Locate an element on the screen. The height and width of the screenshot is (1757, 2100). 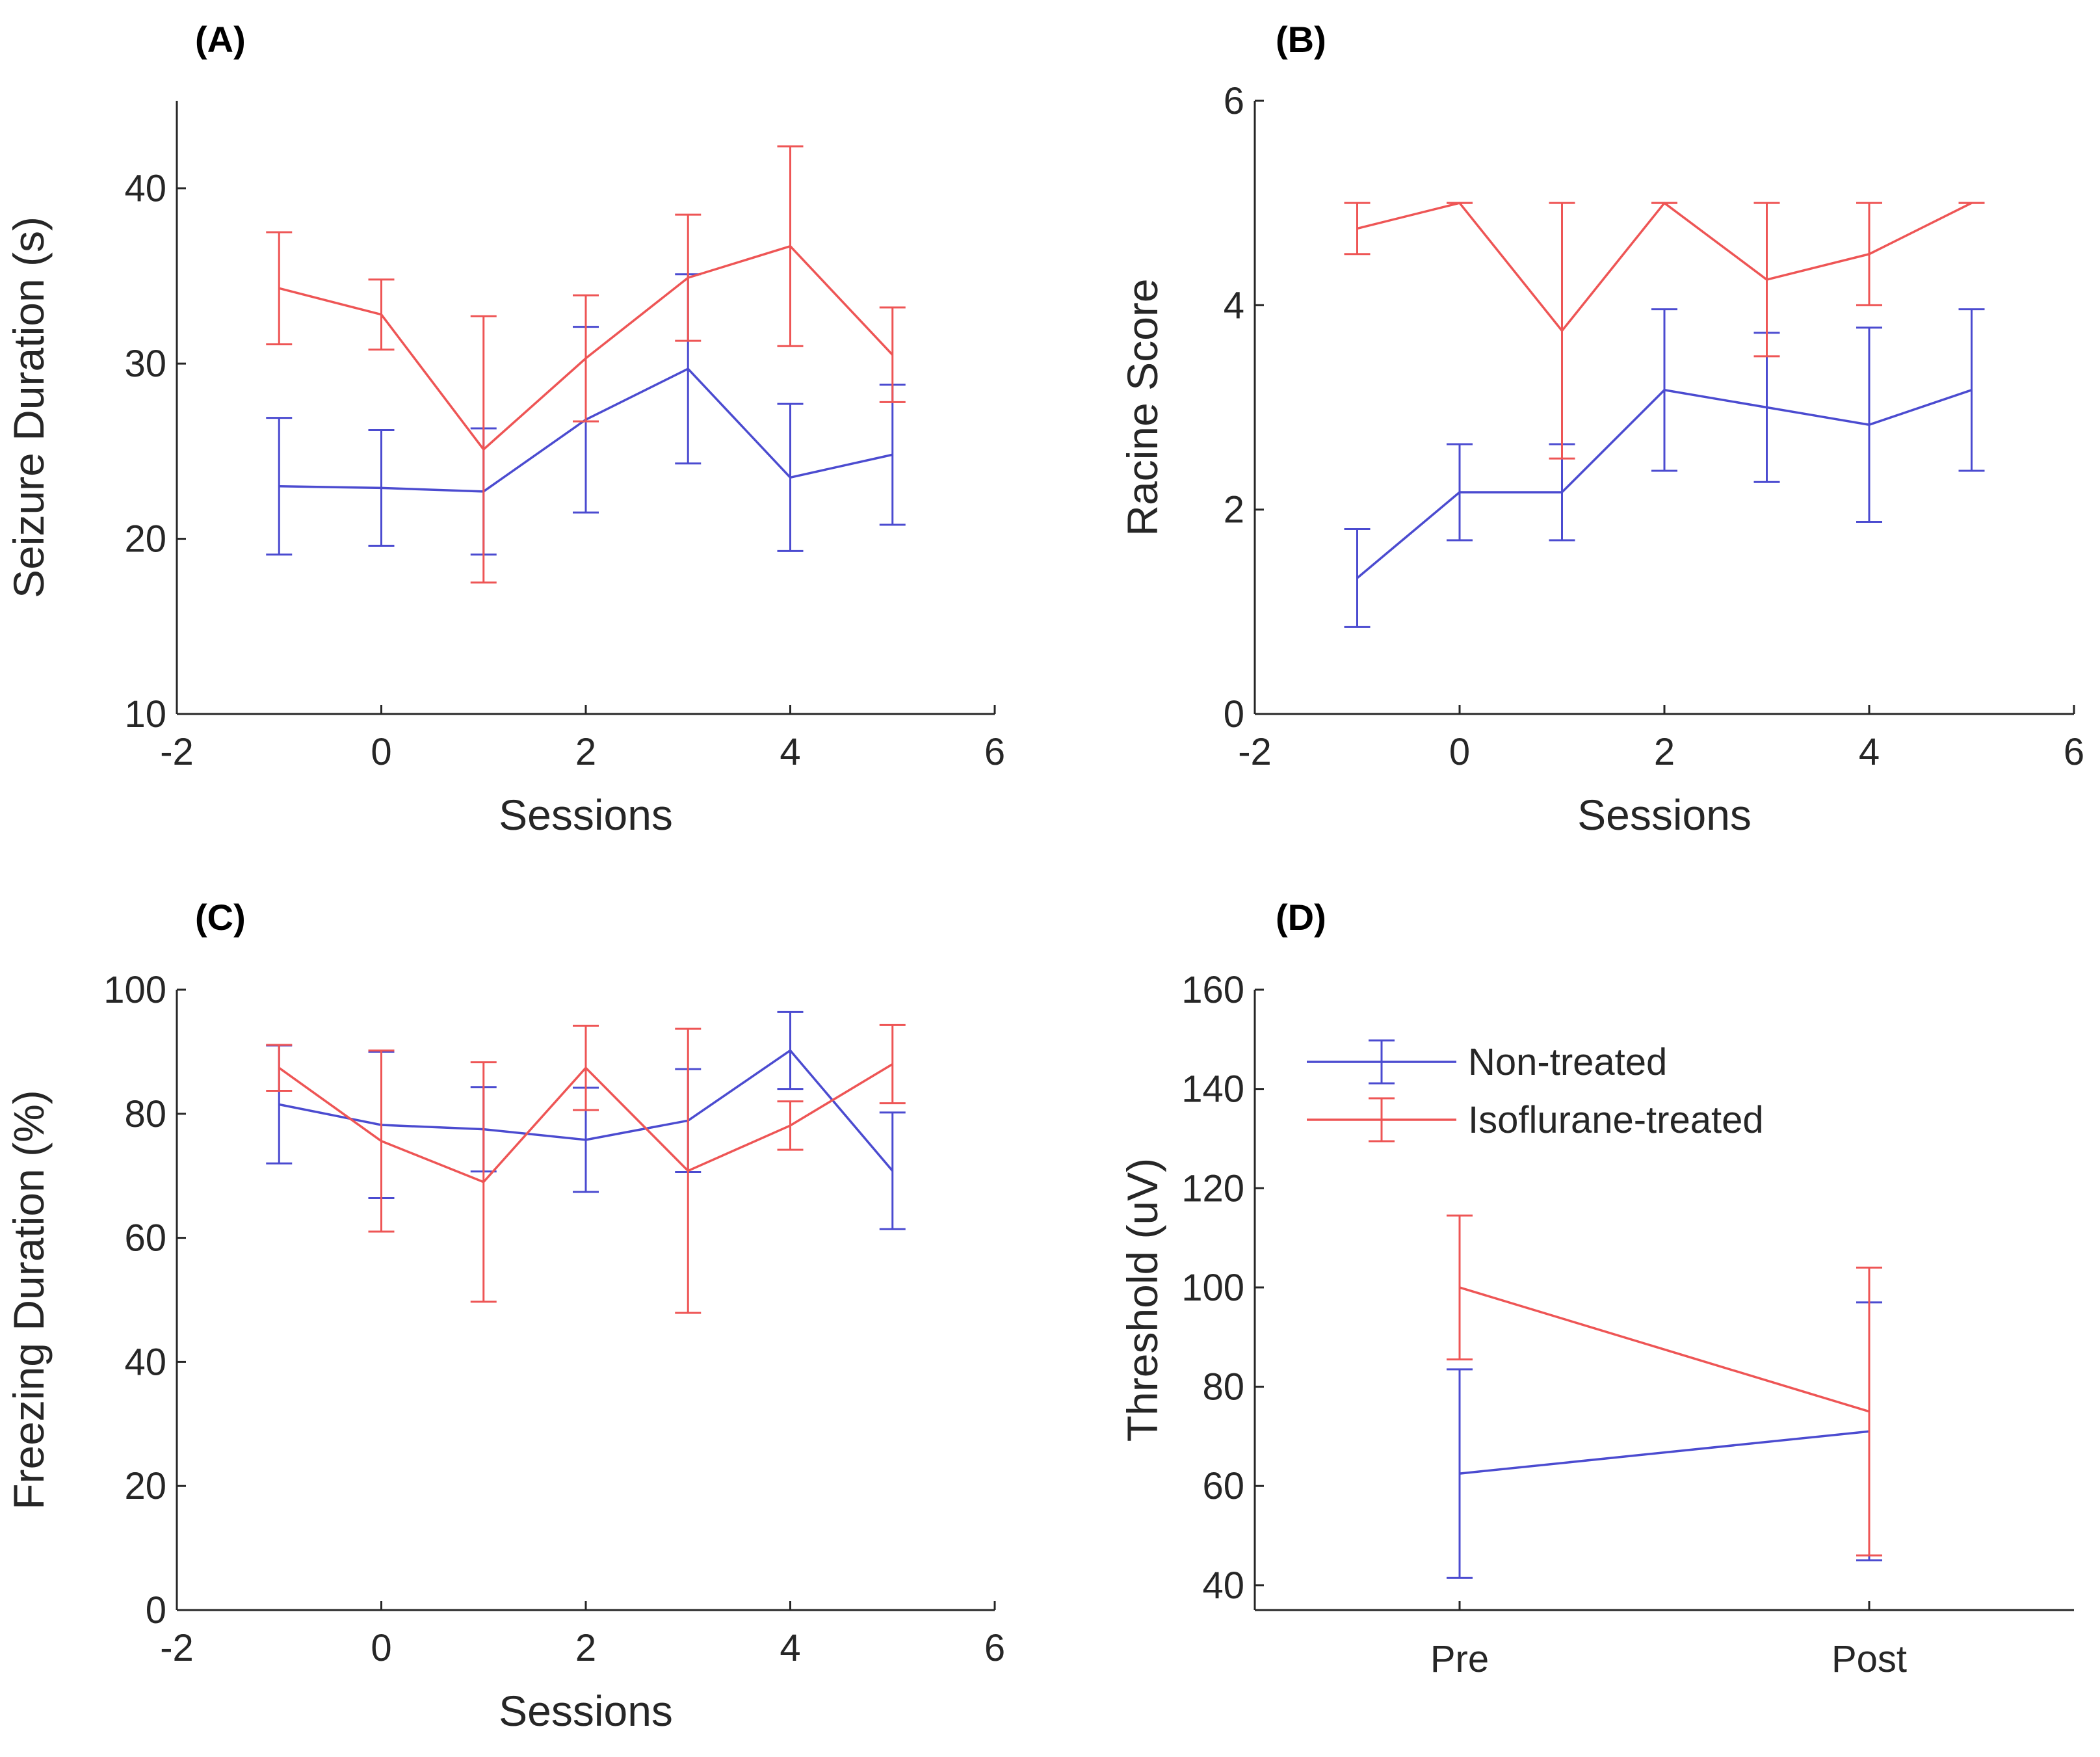
legend-item-isoflurane-treated: Isoflurane-treated is located at coordinates (1535, 1120).